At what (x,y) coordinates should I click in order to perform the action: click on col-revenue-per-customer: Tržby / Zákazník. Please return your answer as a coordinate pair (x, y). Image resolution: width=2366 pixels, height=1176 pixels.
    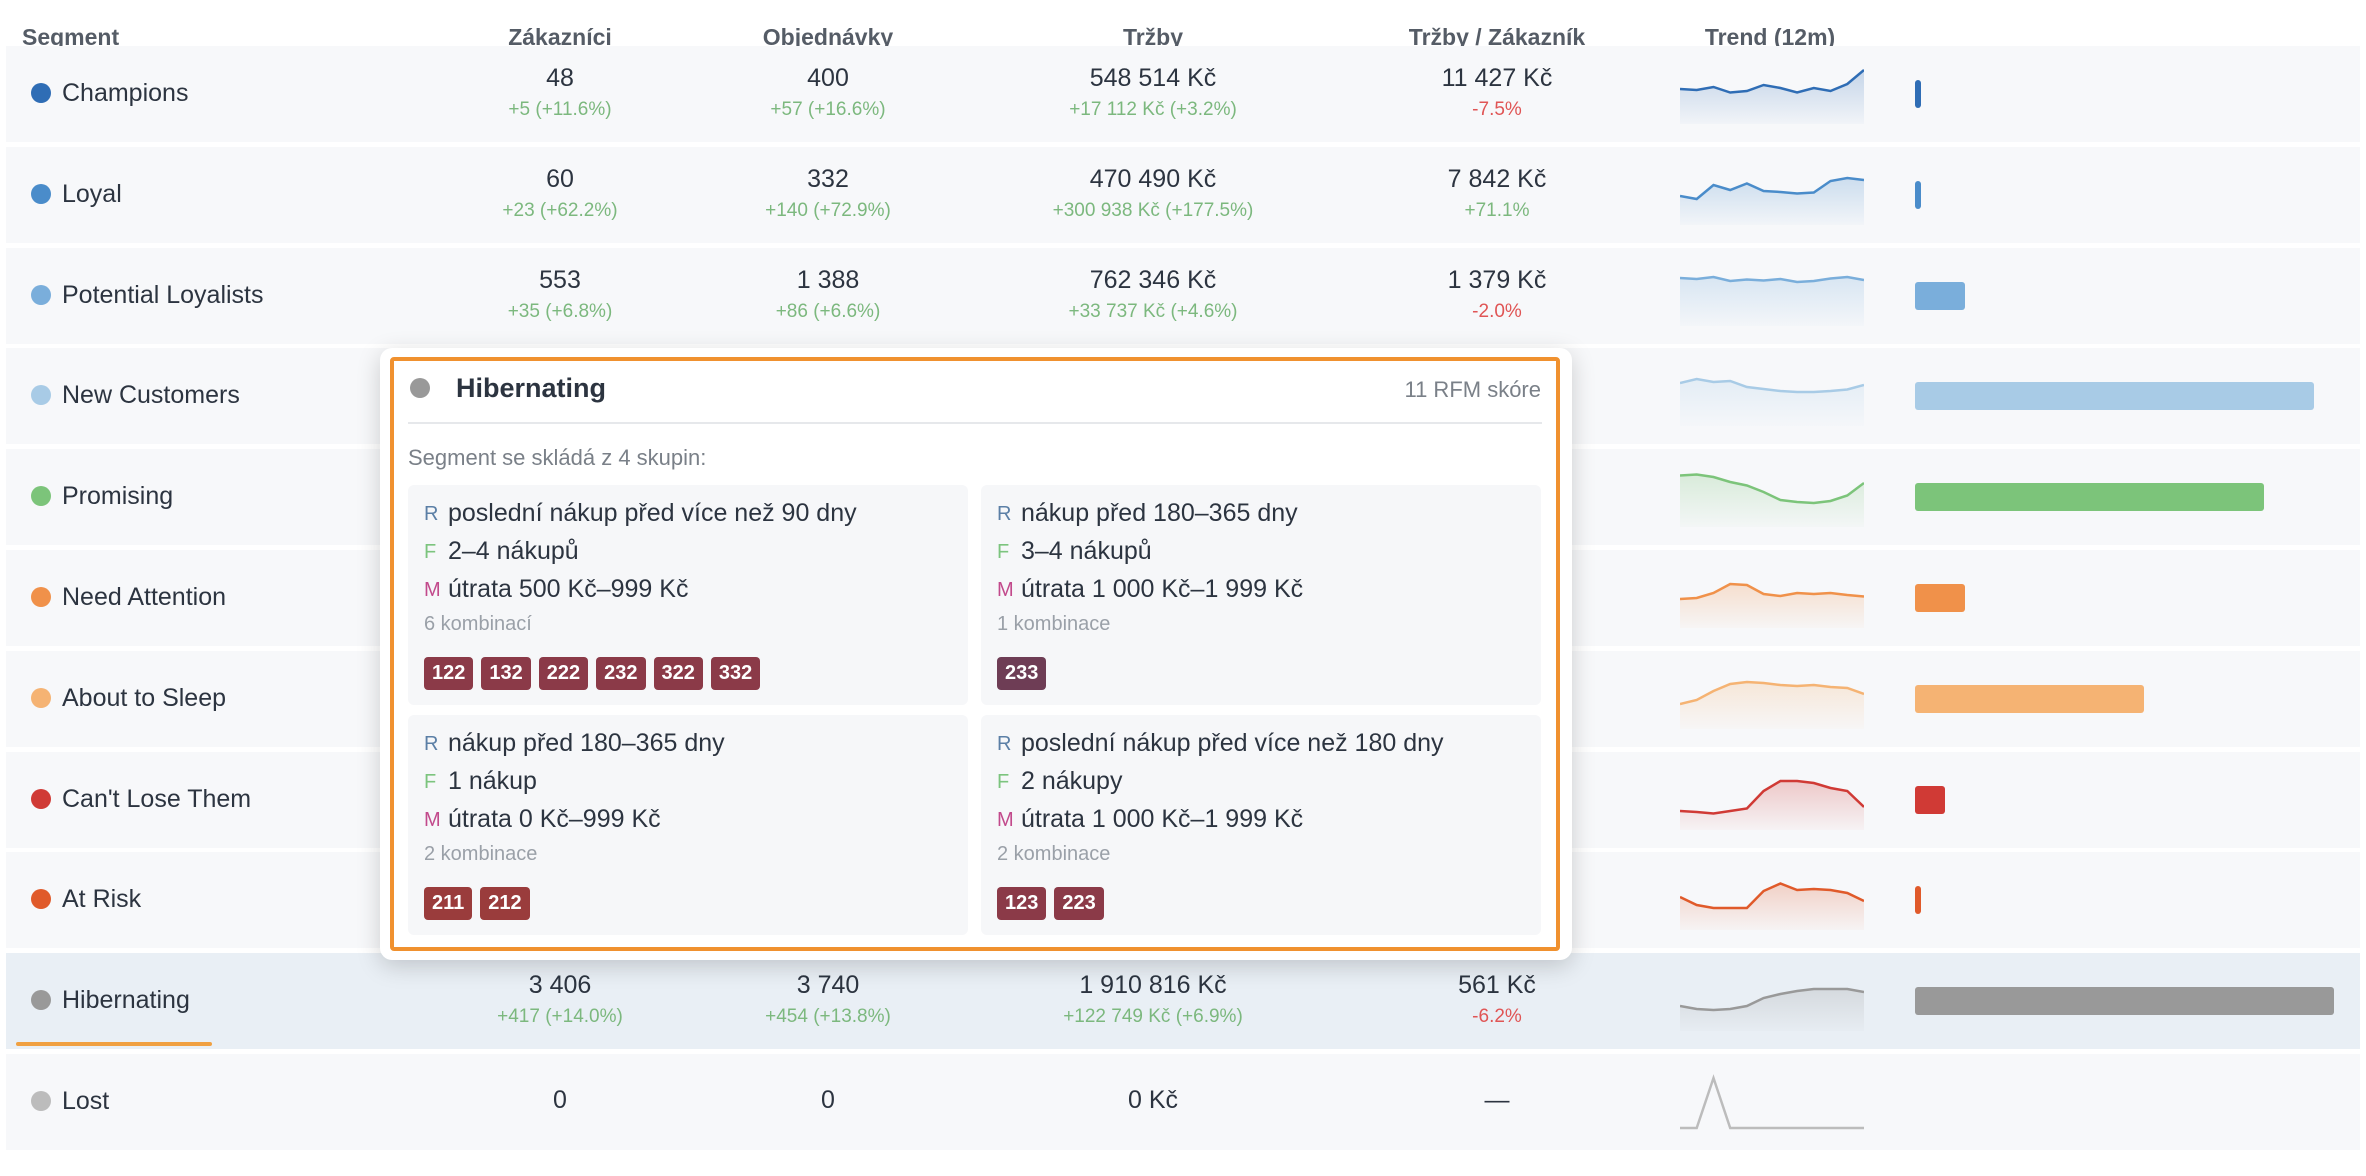
    Looking at the image, I should click on (1497, 37).